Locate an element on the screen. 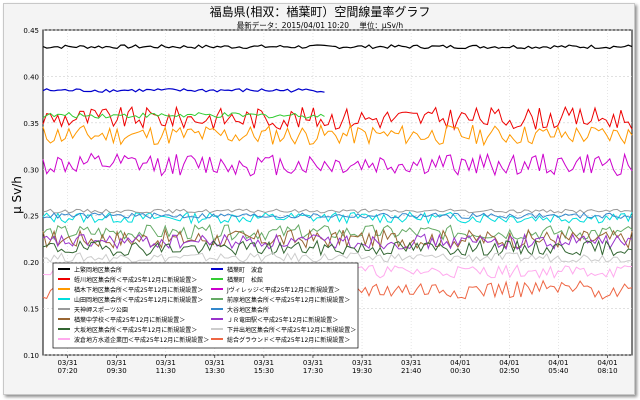 This screenshot has height=400, width=640. legend-label: 蛭川地区集会所＜平成25年12月に新規設置＞ is located at coordinates (135, 280).